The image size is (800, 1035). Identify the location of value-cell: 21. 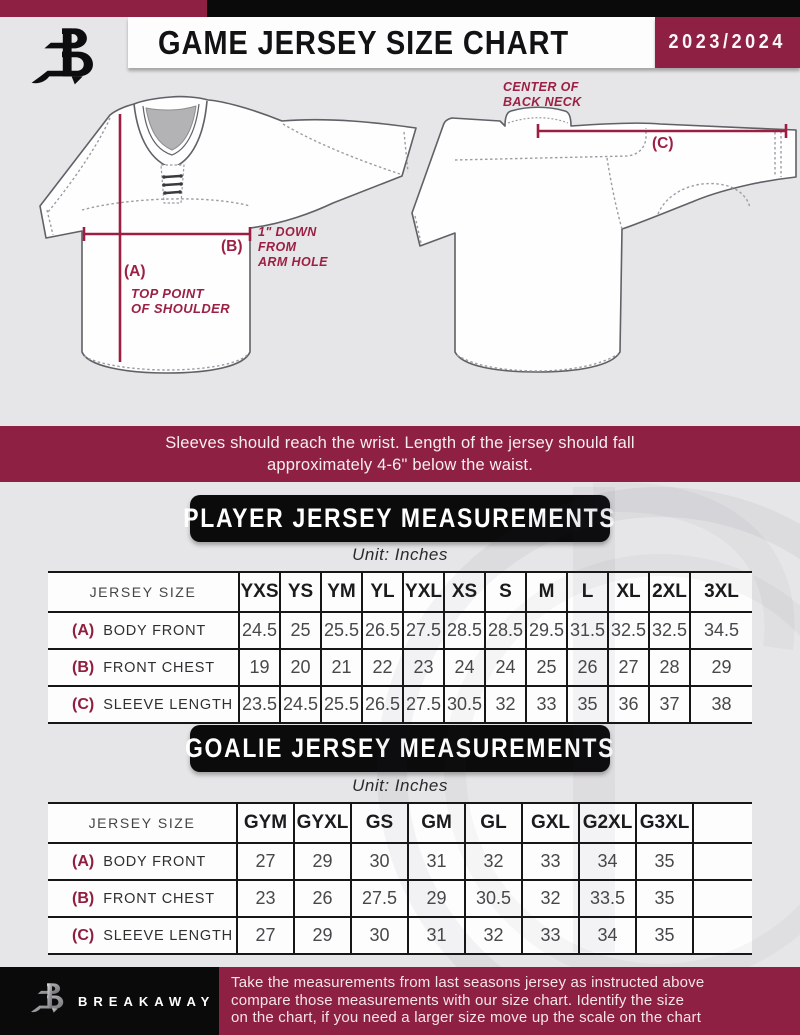
(340, 667).